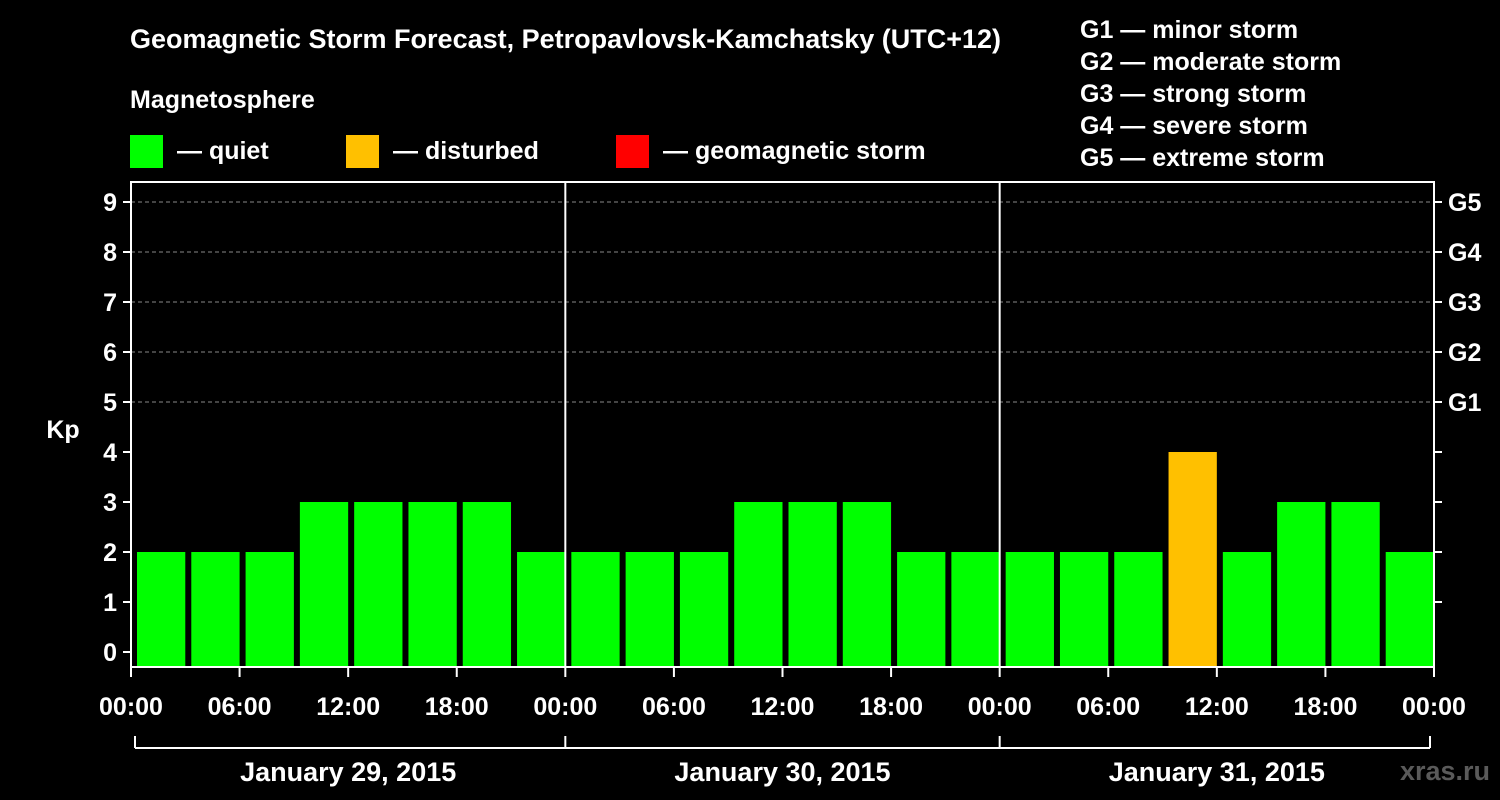 This screenshot has height=800, width=1500. What do you see at coordinates (1194, 126) in the screenshot?
I see `storm-scale-g4: G4 — severe storm` at bounding box center [1194, 126].